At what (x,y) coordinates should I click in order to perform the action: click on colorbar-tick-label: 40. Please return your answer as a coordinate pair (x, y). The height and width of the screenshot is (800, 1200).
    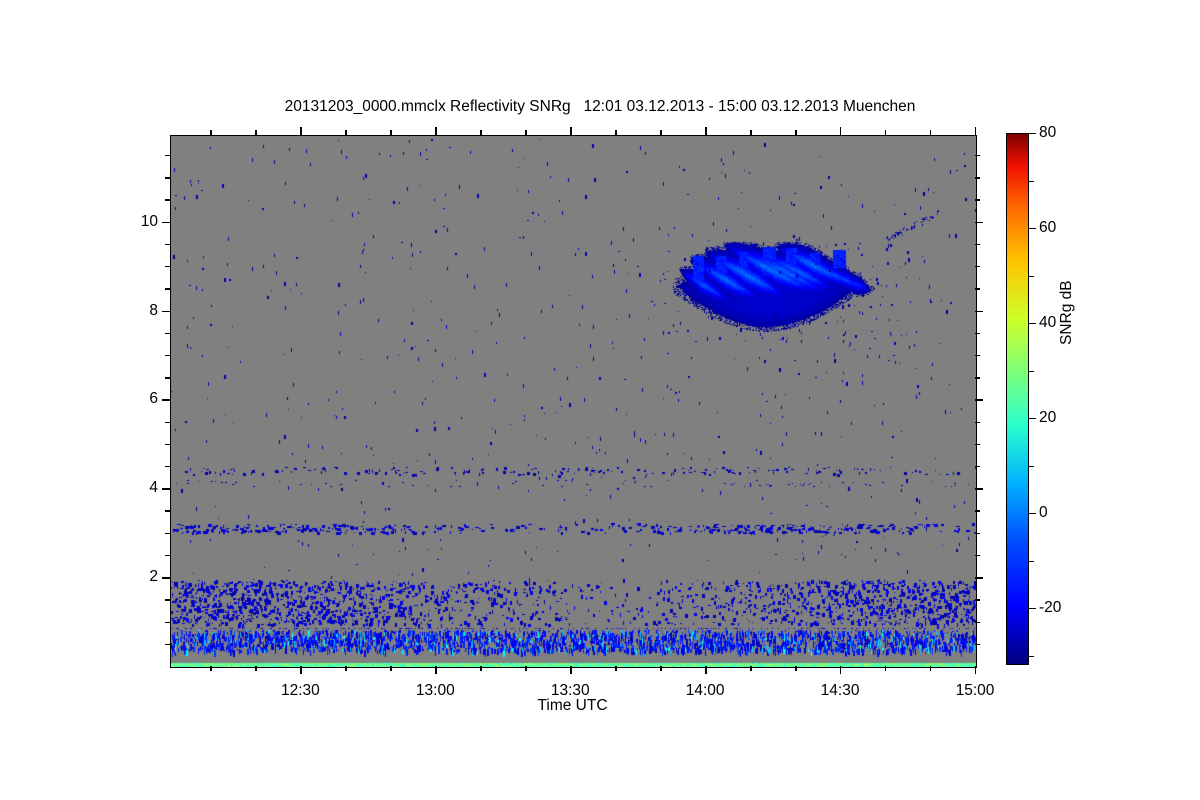
    Looking at the image, I should click on (1048, 322).